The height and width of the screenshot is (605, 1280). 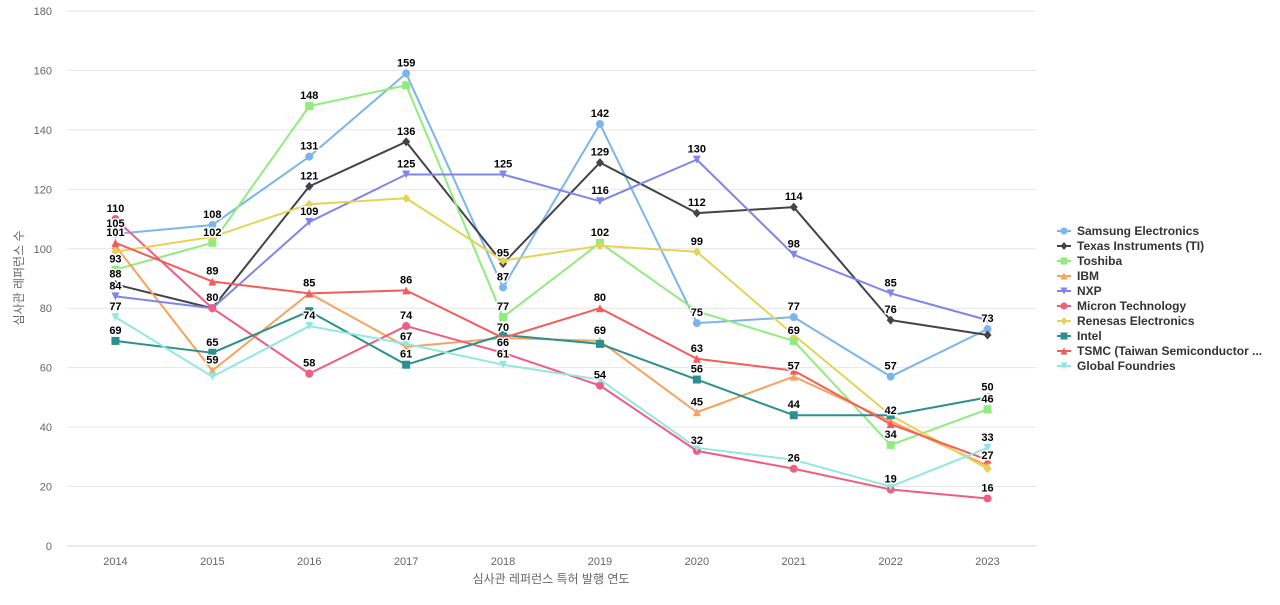 I want to click on legend-item-micron-technology: Micron Technology, so click(x=1121, y=306).